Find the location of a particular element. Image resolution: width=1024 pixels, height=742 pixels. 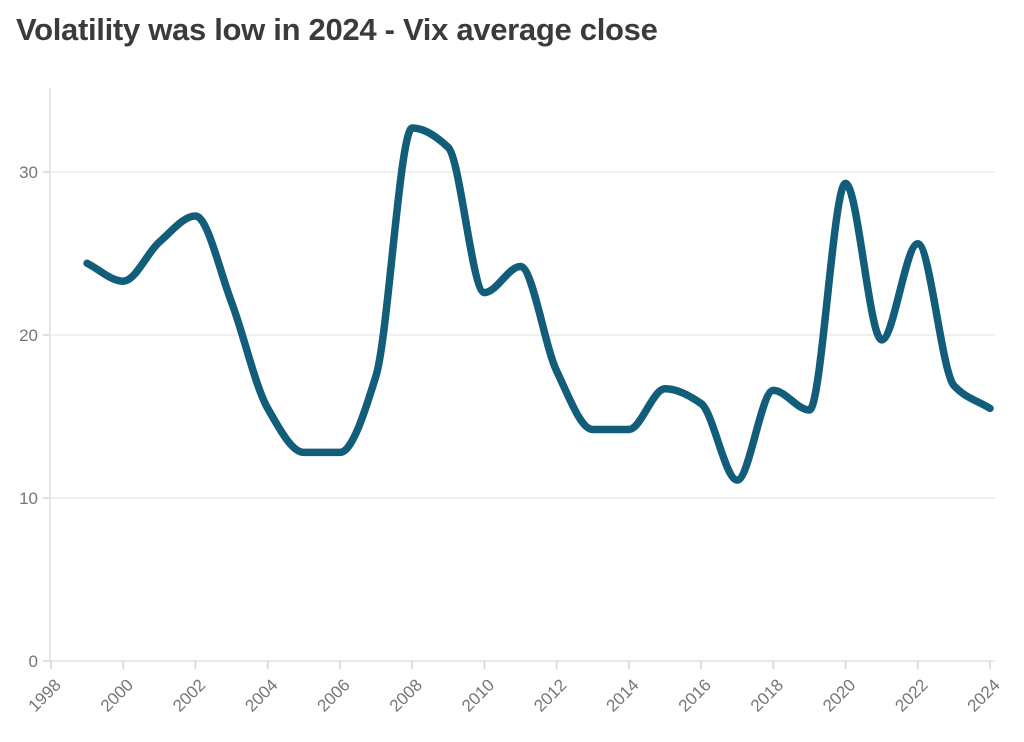

x-tick-label: 2024 is located at coordinates (984, 695).